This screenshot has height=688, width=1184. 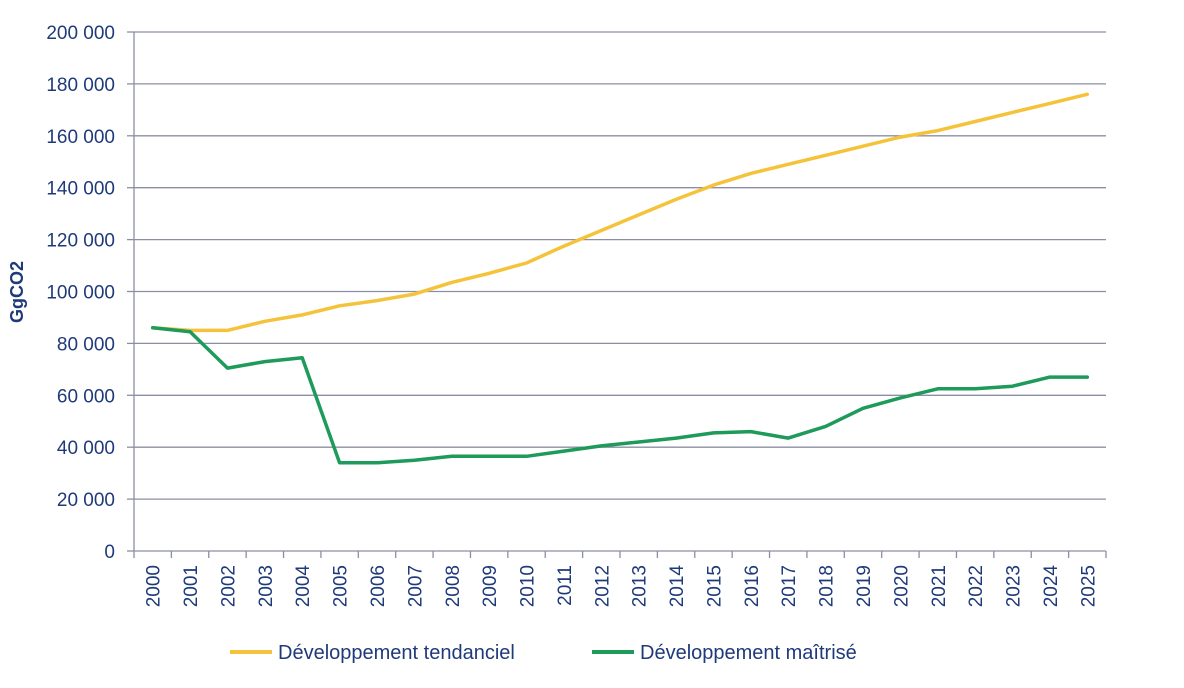 I want to click on x-tick-label: 2013, so click(x=640, y=586).